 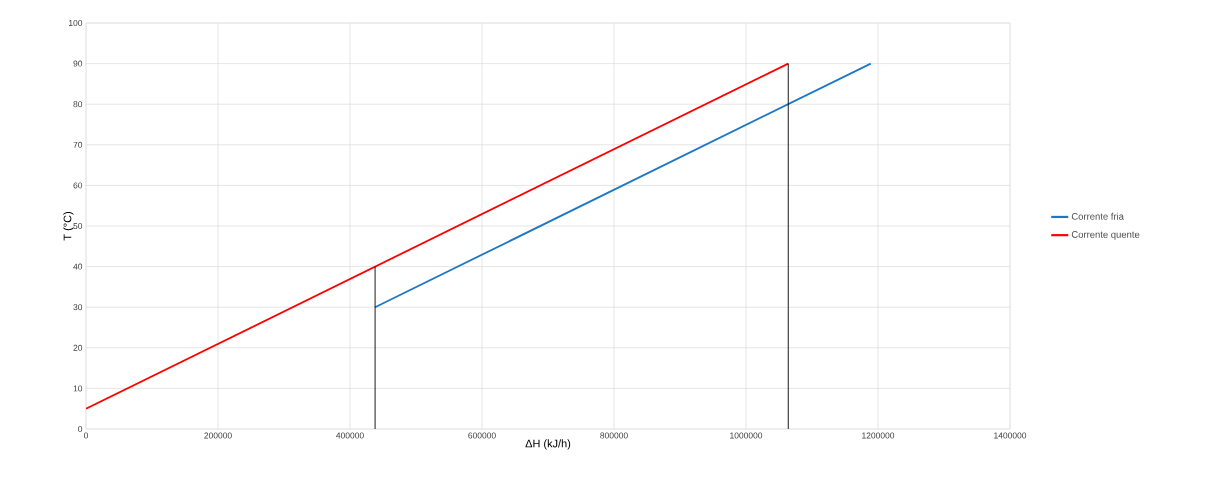 What do you see at coordinates (80, 429) in the screenshot?
I see `y-tick-label: 0` at bounding box center [80, 429].